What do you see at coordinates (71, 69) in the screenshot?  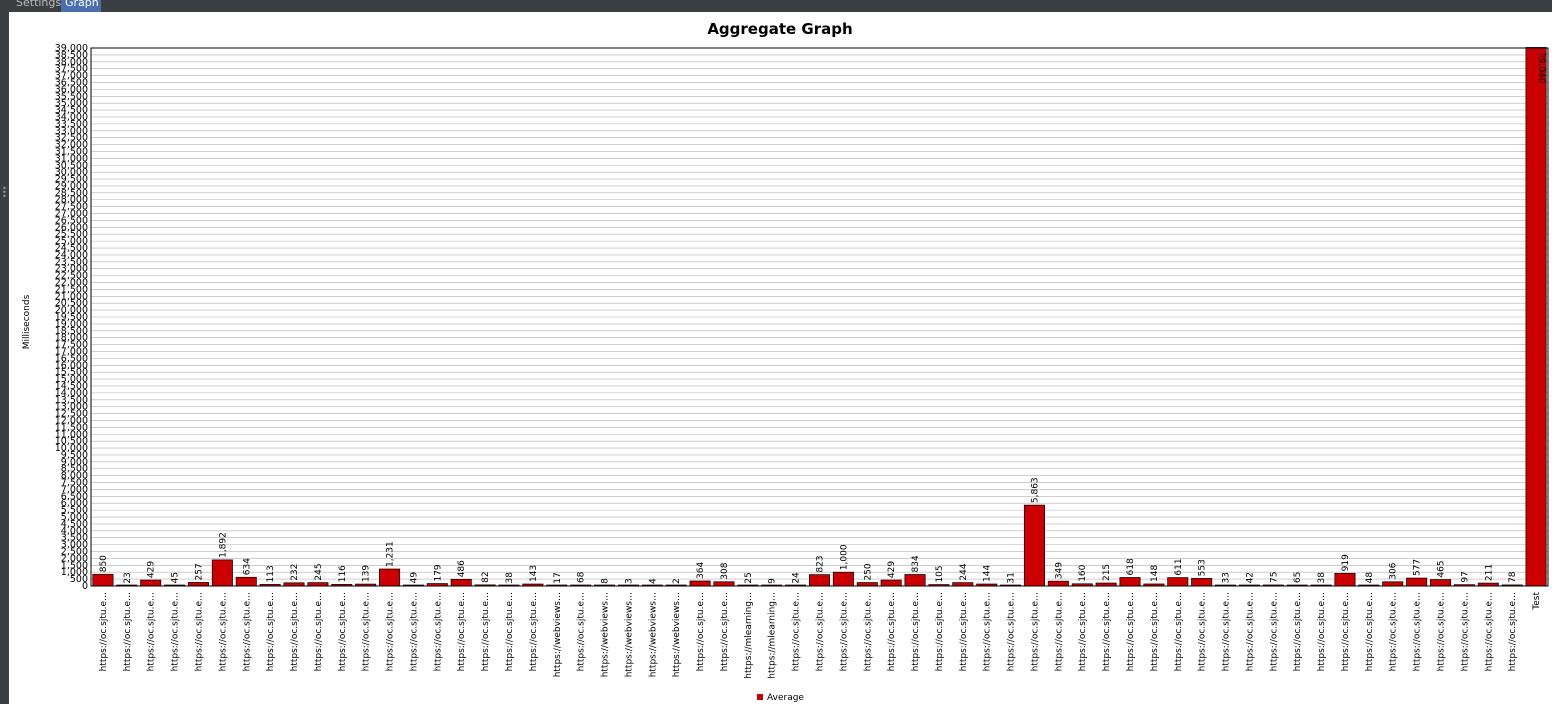 I see `y-tick-label: 37,500` at bounding box center [71, 69].